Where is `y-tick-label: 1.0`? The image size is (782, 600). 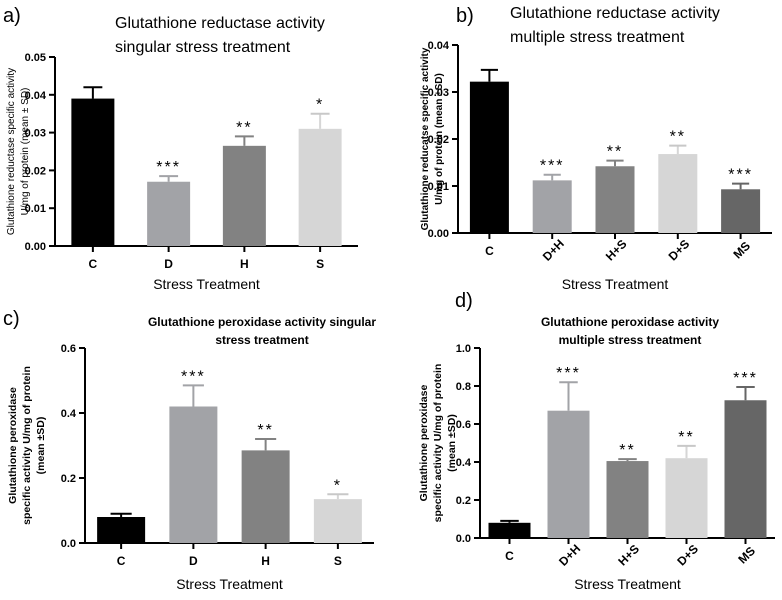
y-tick-label: 1.0 is located at coordinates (463, 349).